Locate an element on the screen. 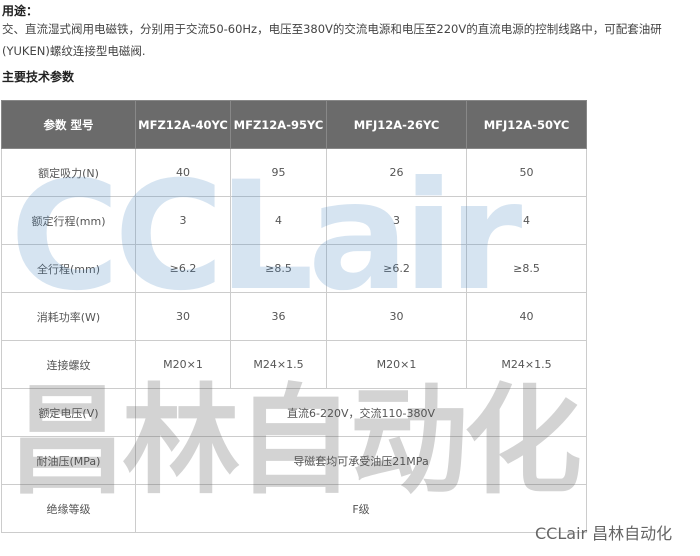 This screenshot has height=556, width=700. merged-cell: 导磁套均可承受油压21MPa is located at coordinates (361, 460).